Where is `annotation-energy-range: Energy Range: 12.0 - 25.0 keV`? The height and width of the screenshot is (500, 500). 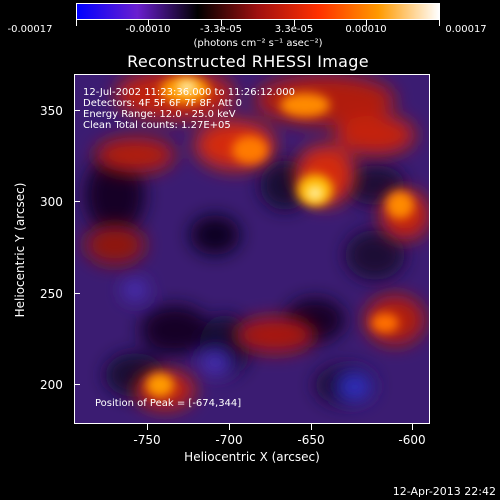
annotation-energy-range: Energy Range: 12.0 - 25.0 keV is located at coordinates (159, 114).